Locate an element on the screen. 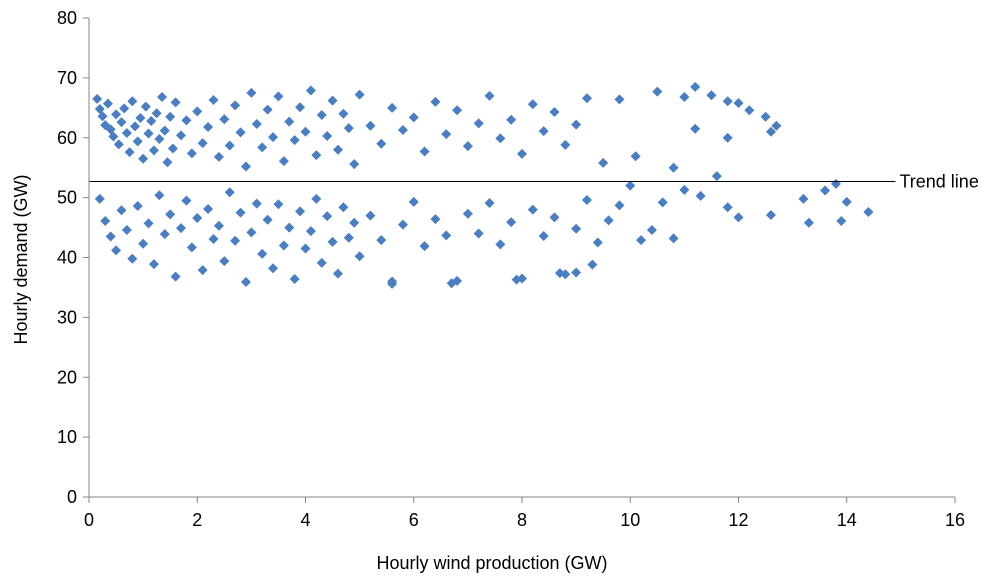 The height and width of the screenshot is (576, 981). x-tick-label: 6 is located at coordinates (414, 520).